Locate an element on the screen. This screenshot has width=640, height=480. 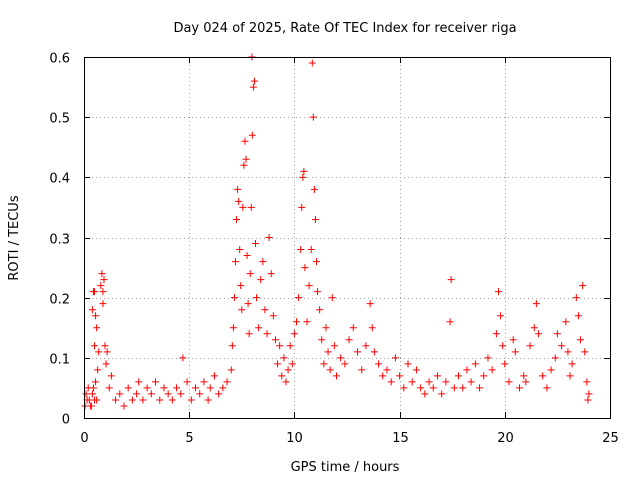
y-tick-label: 0.4 is located at coordinates (59, 179).